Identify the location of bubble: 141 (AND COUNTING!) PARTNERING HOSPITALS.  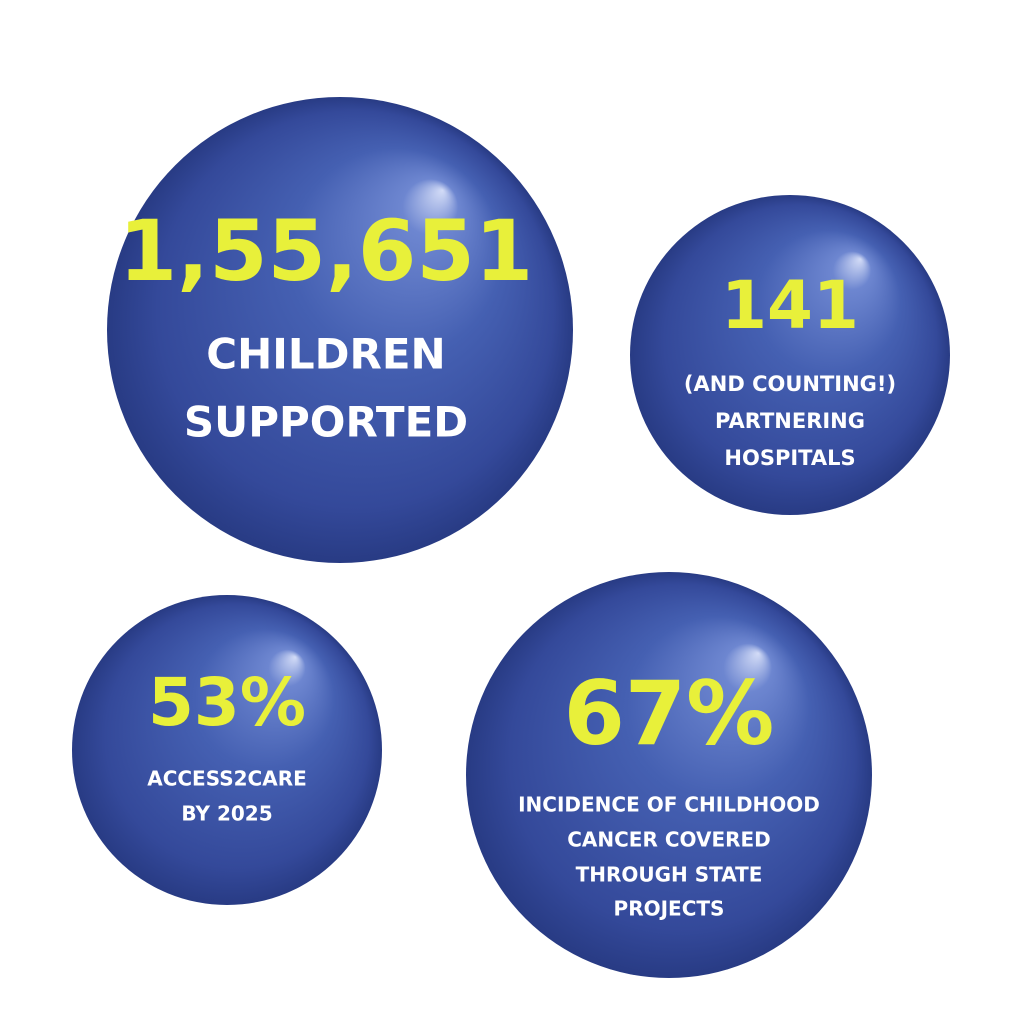
(790, 355).